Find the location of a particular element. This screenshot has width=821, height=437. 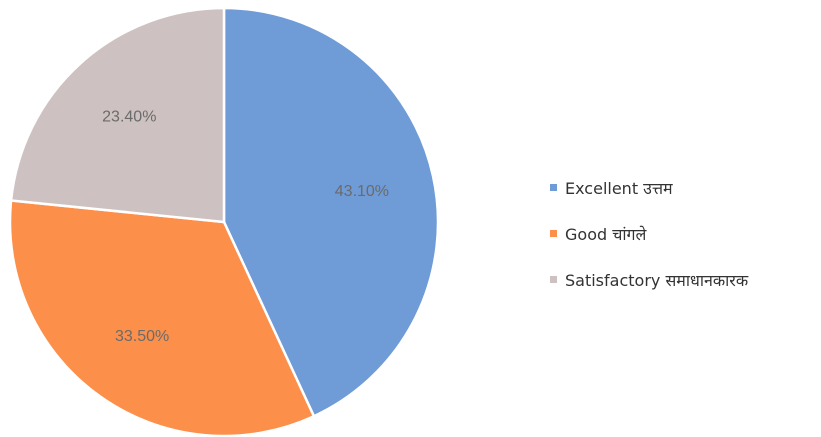

pie-slice-satisfactory is located at coordinates (117, 115).